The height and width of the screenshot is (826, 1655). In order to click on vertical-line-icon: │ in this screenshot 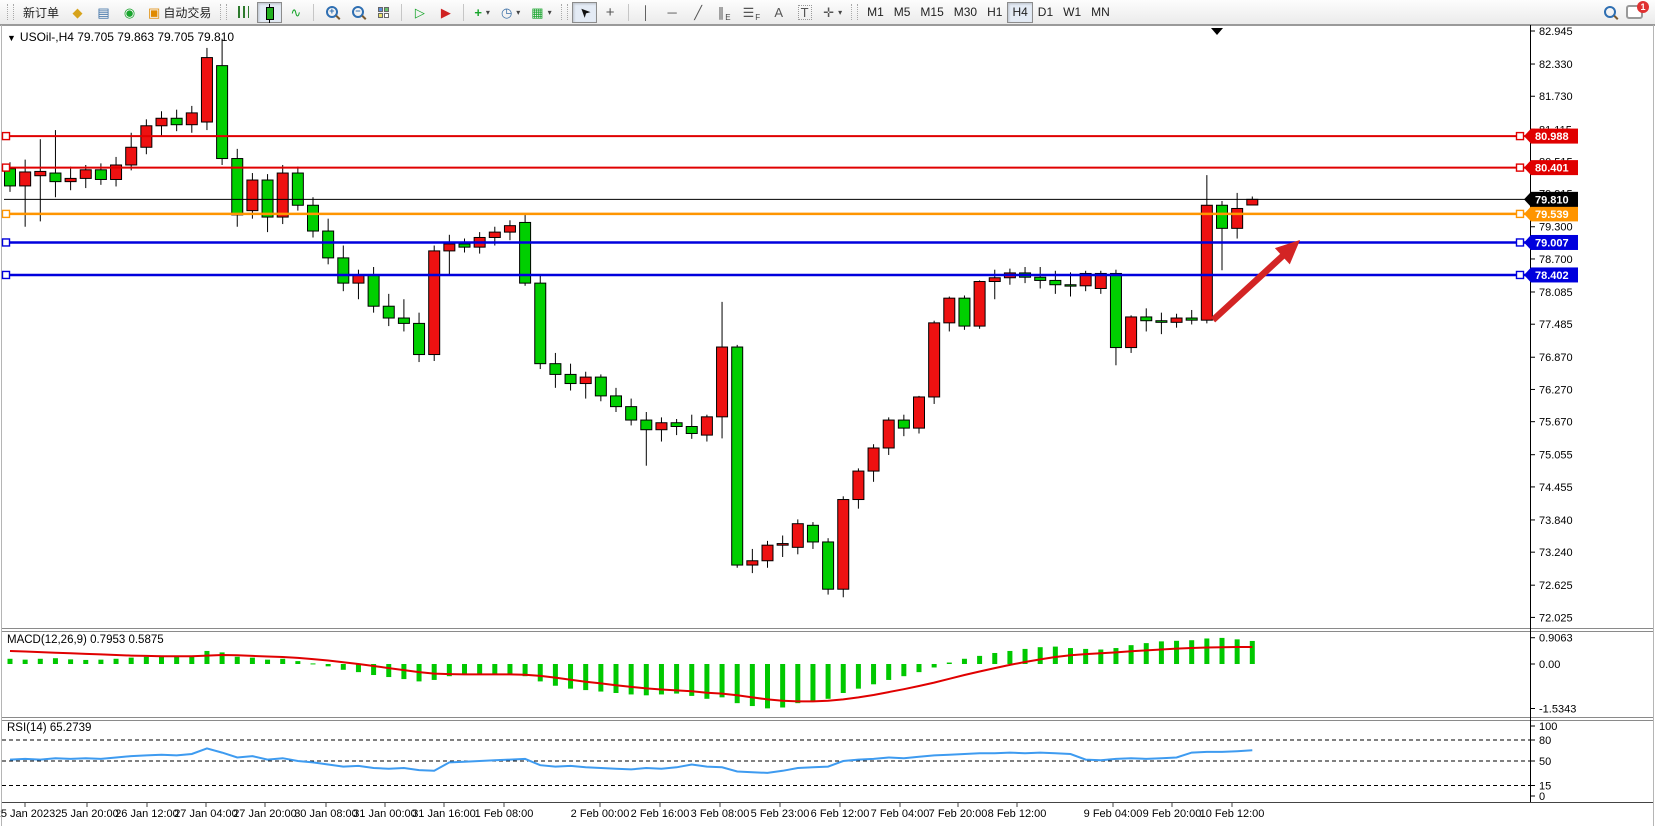, I will do `click(646, 12)`.